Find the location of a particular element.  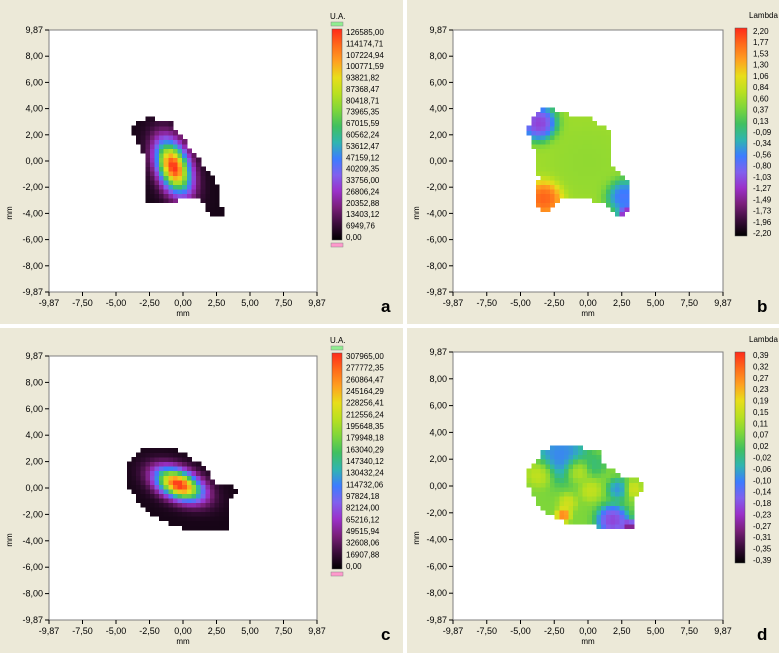

y-tick-label: -6,00 is located at coordinates (32, 240).